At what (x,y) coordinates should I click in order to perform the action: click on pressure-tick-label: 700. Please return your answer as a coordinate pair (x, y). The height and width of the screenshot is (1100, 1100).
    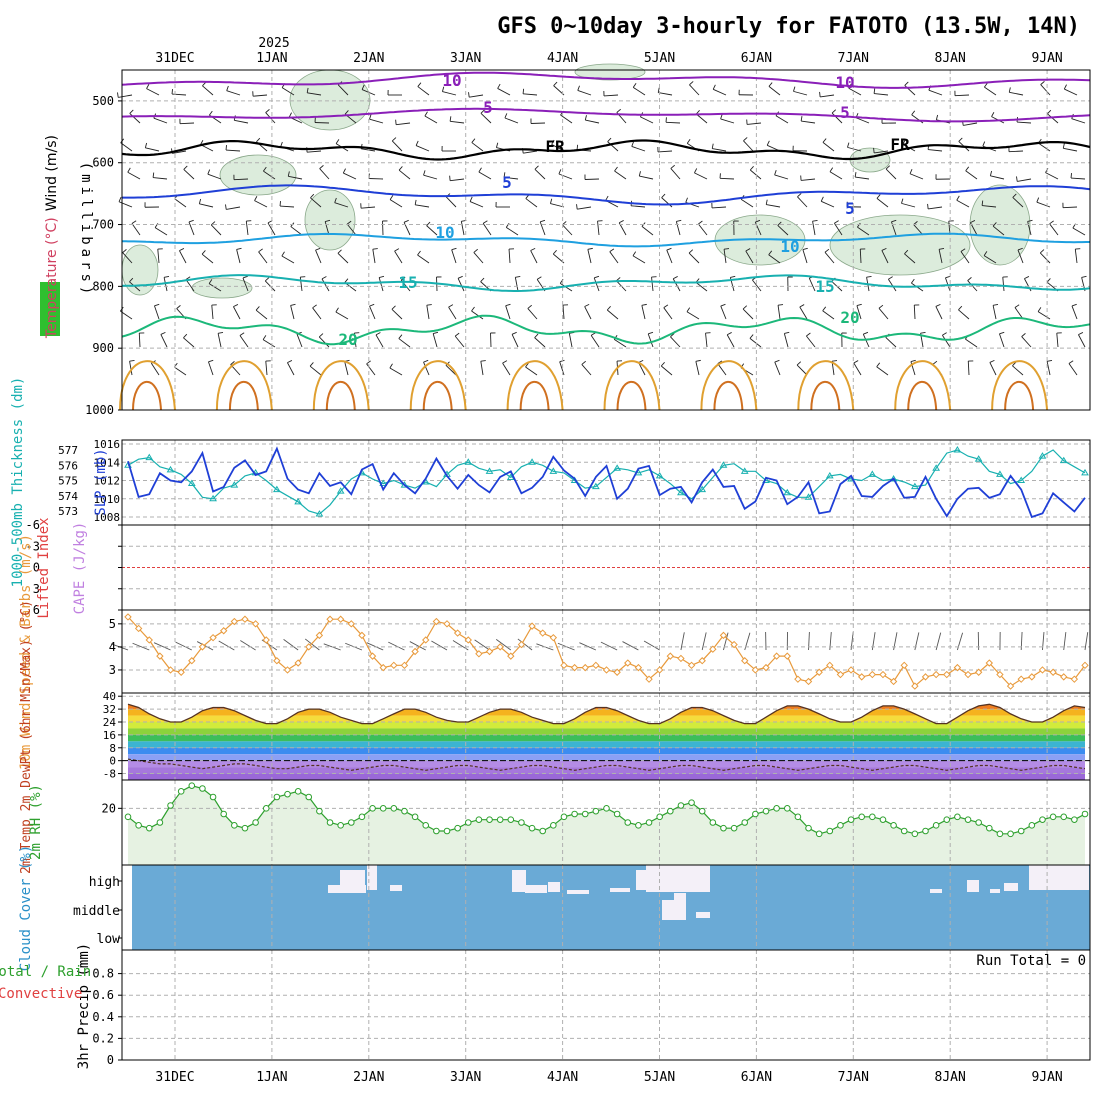
    Looking at the image, I should click on (103, 225).